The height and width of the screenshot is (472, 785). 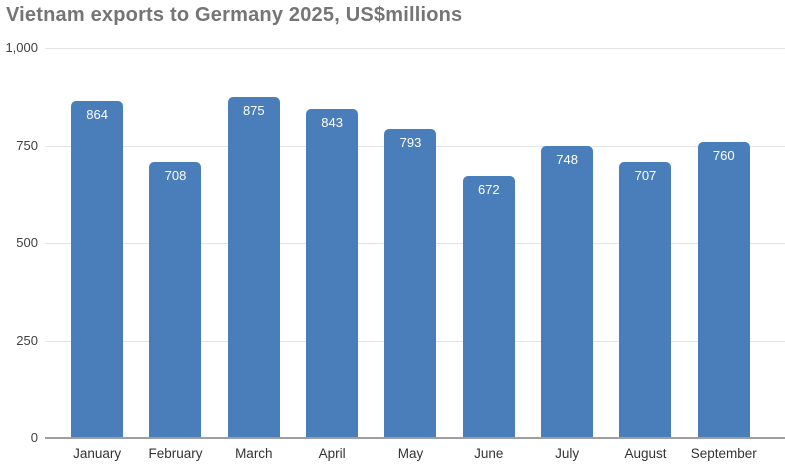 I want to click on bar-june: 672, so click(x=488, y=306).